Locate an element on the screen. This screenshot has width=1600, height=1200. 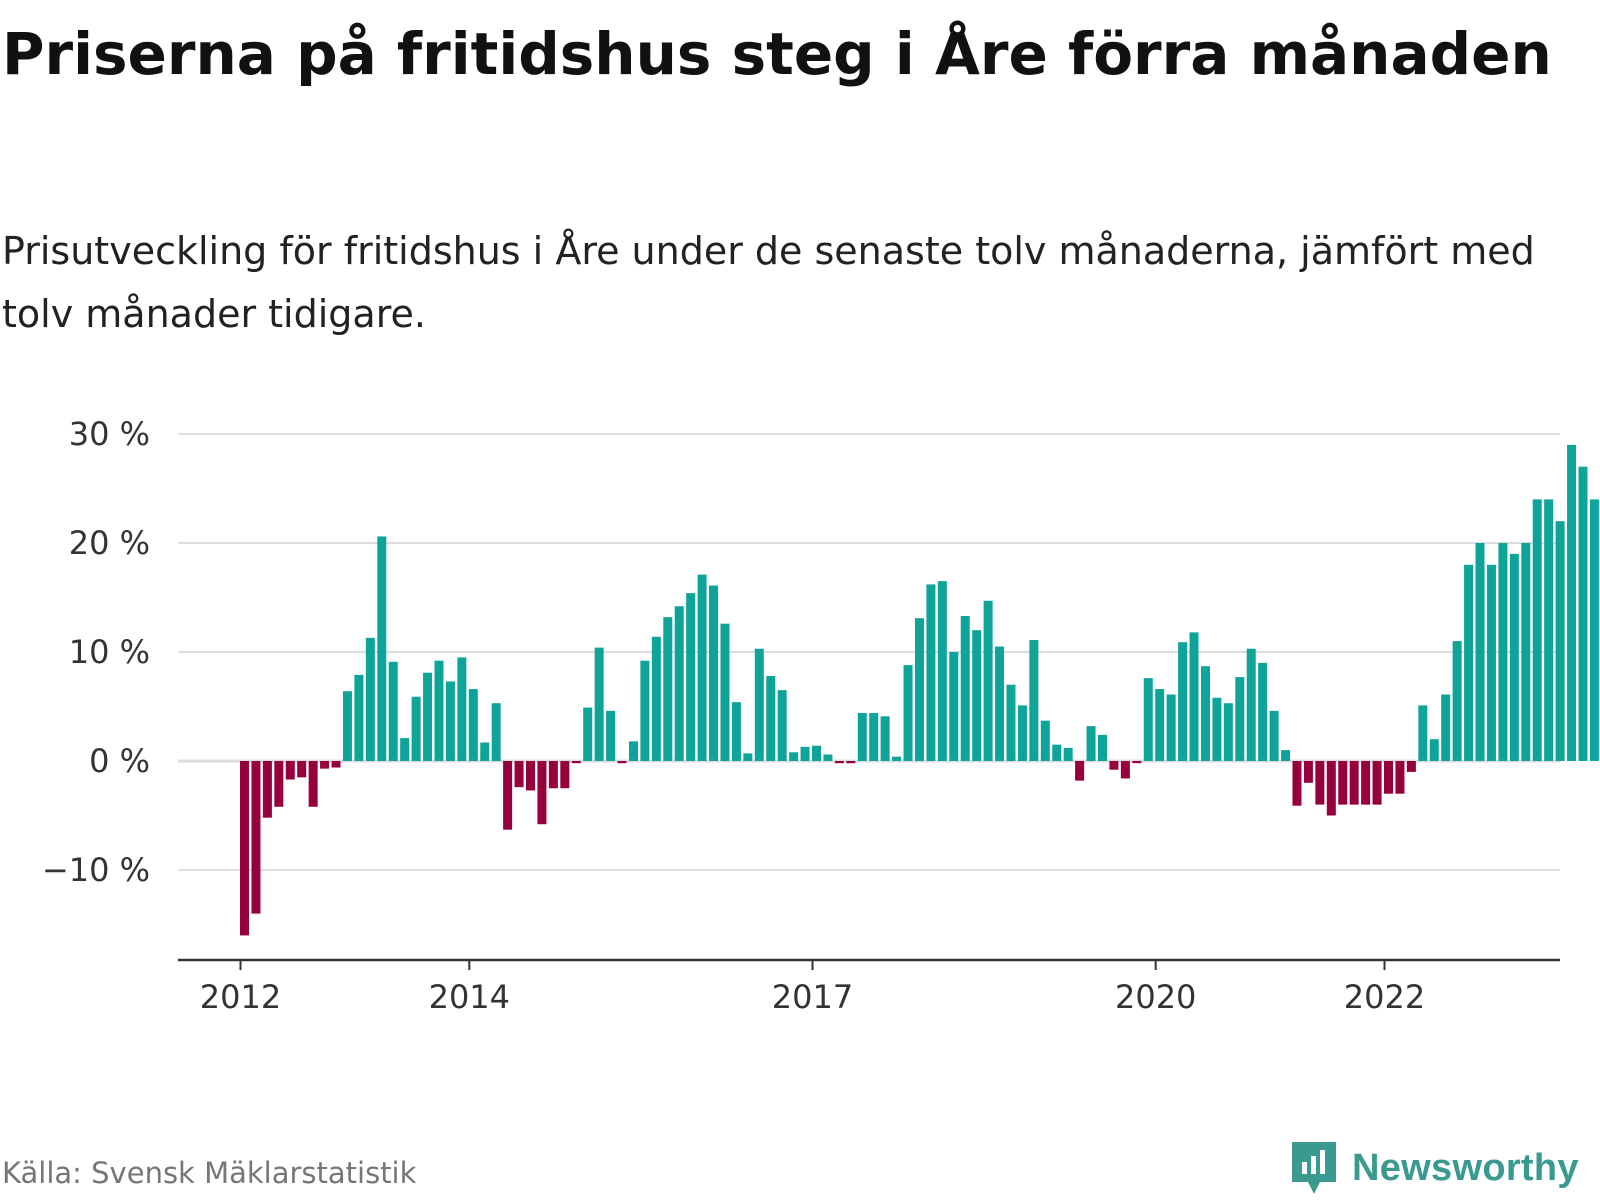
source-note: Källa: Svensk Mäklarstatistik is located at coordinates (209, 1173).